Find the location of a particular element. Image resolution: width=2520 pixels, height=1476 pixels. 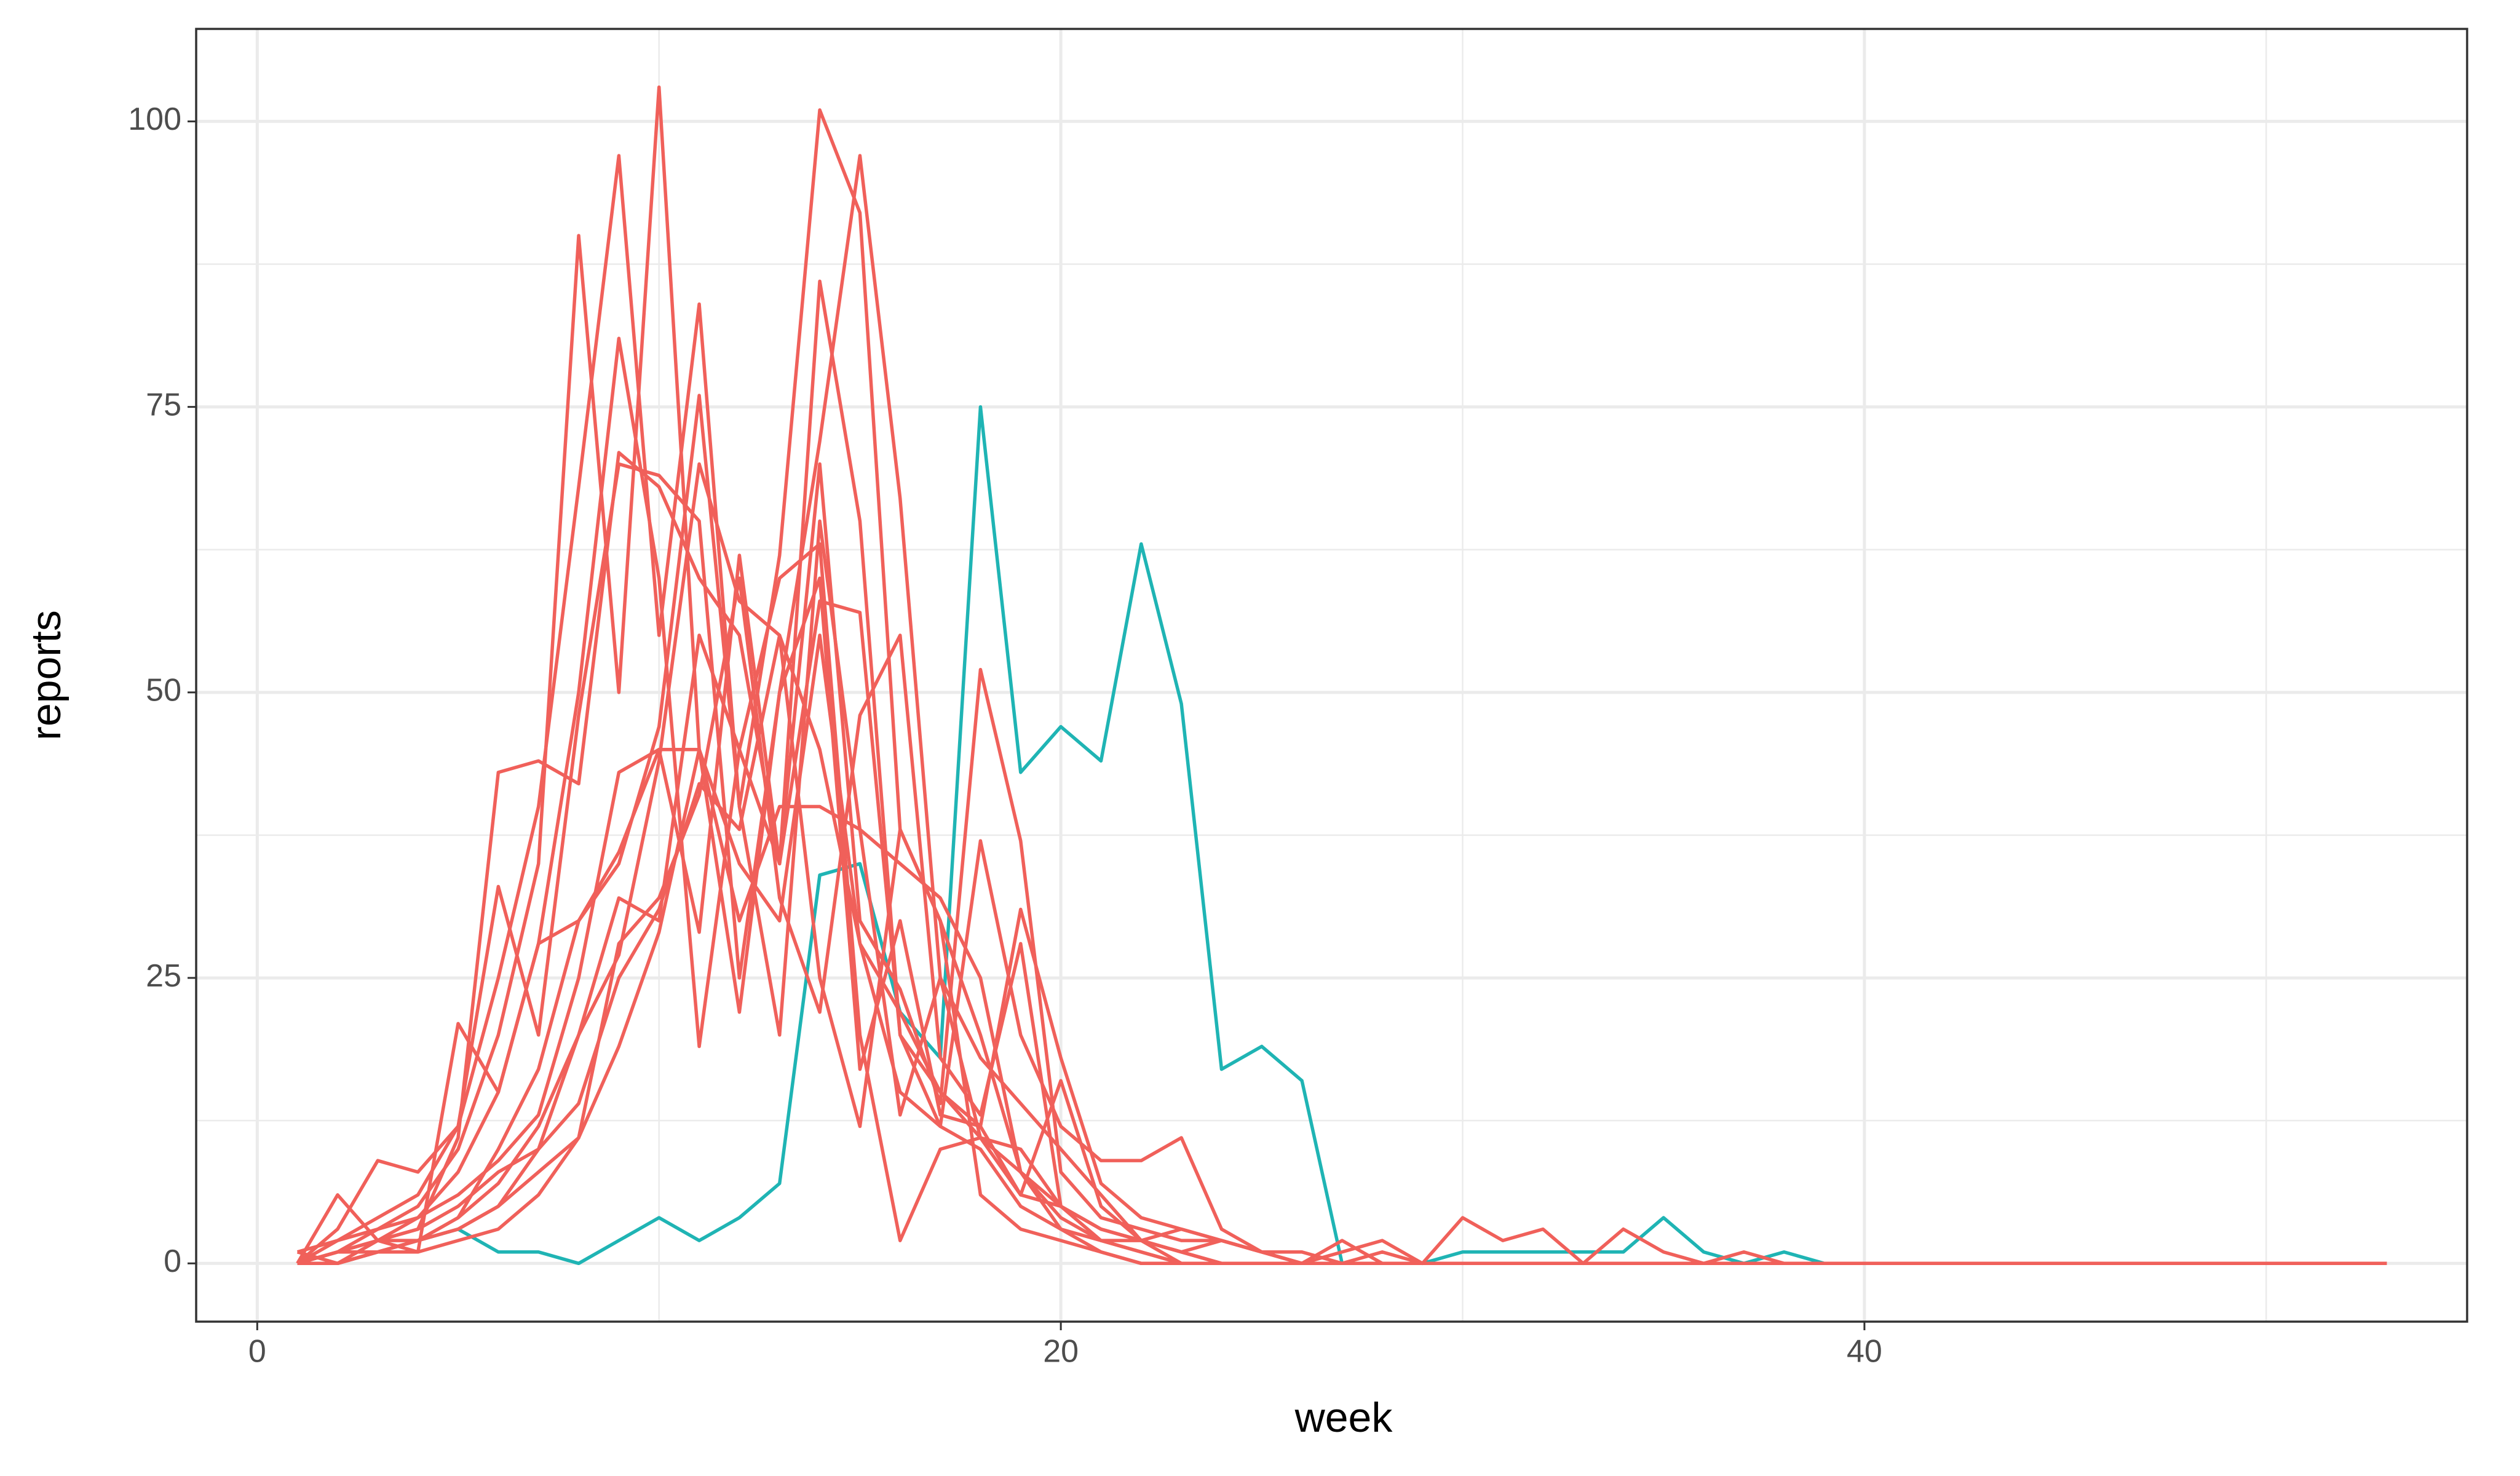

y-tick-label: 0 is located at coordinates (173, 1261).